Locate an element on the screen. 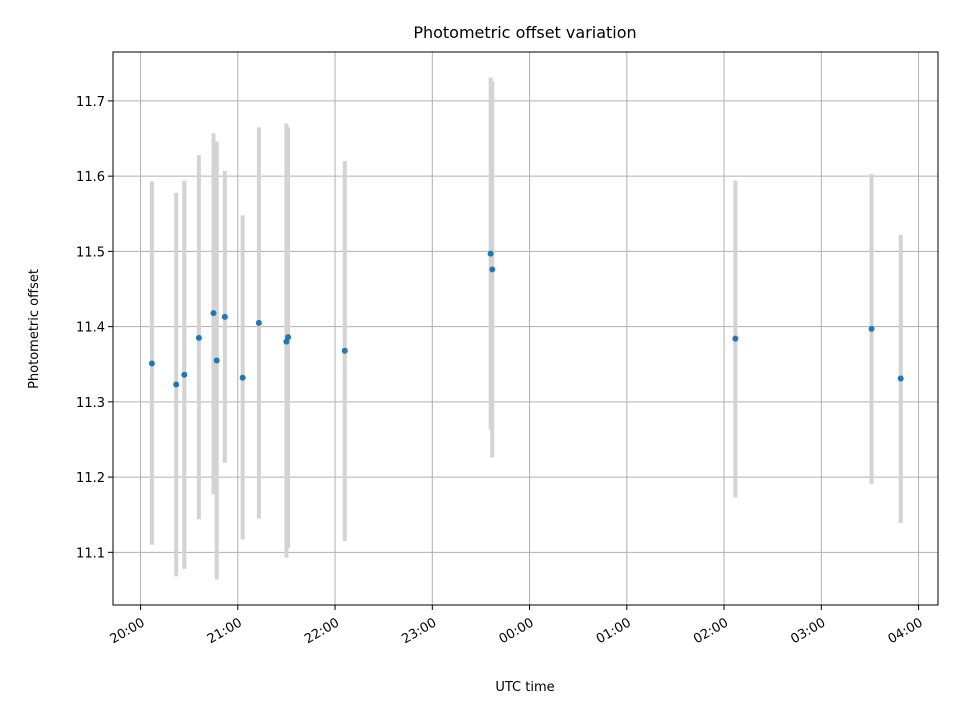 The height and width of the screenshot is (720, 960). chart-title: Photometric offset variation is located at coordinates (524, 32).